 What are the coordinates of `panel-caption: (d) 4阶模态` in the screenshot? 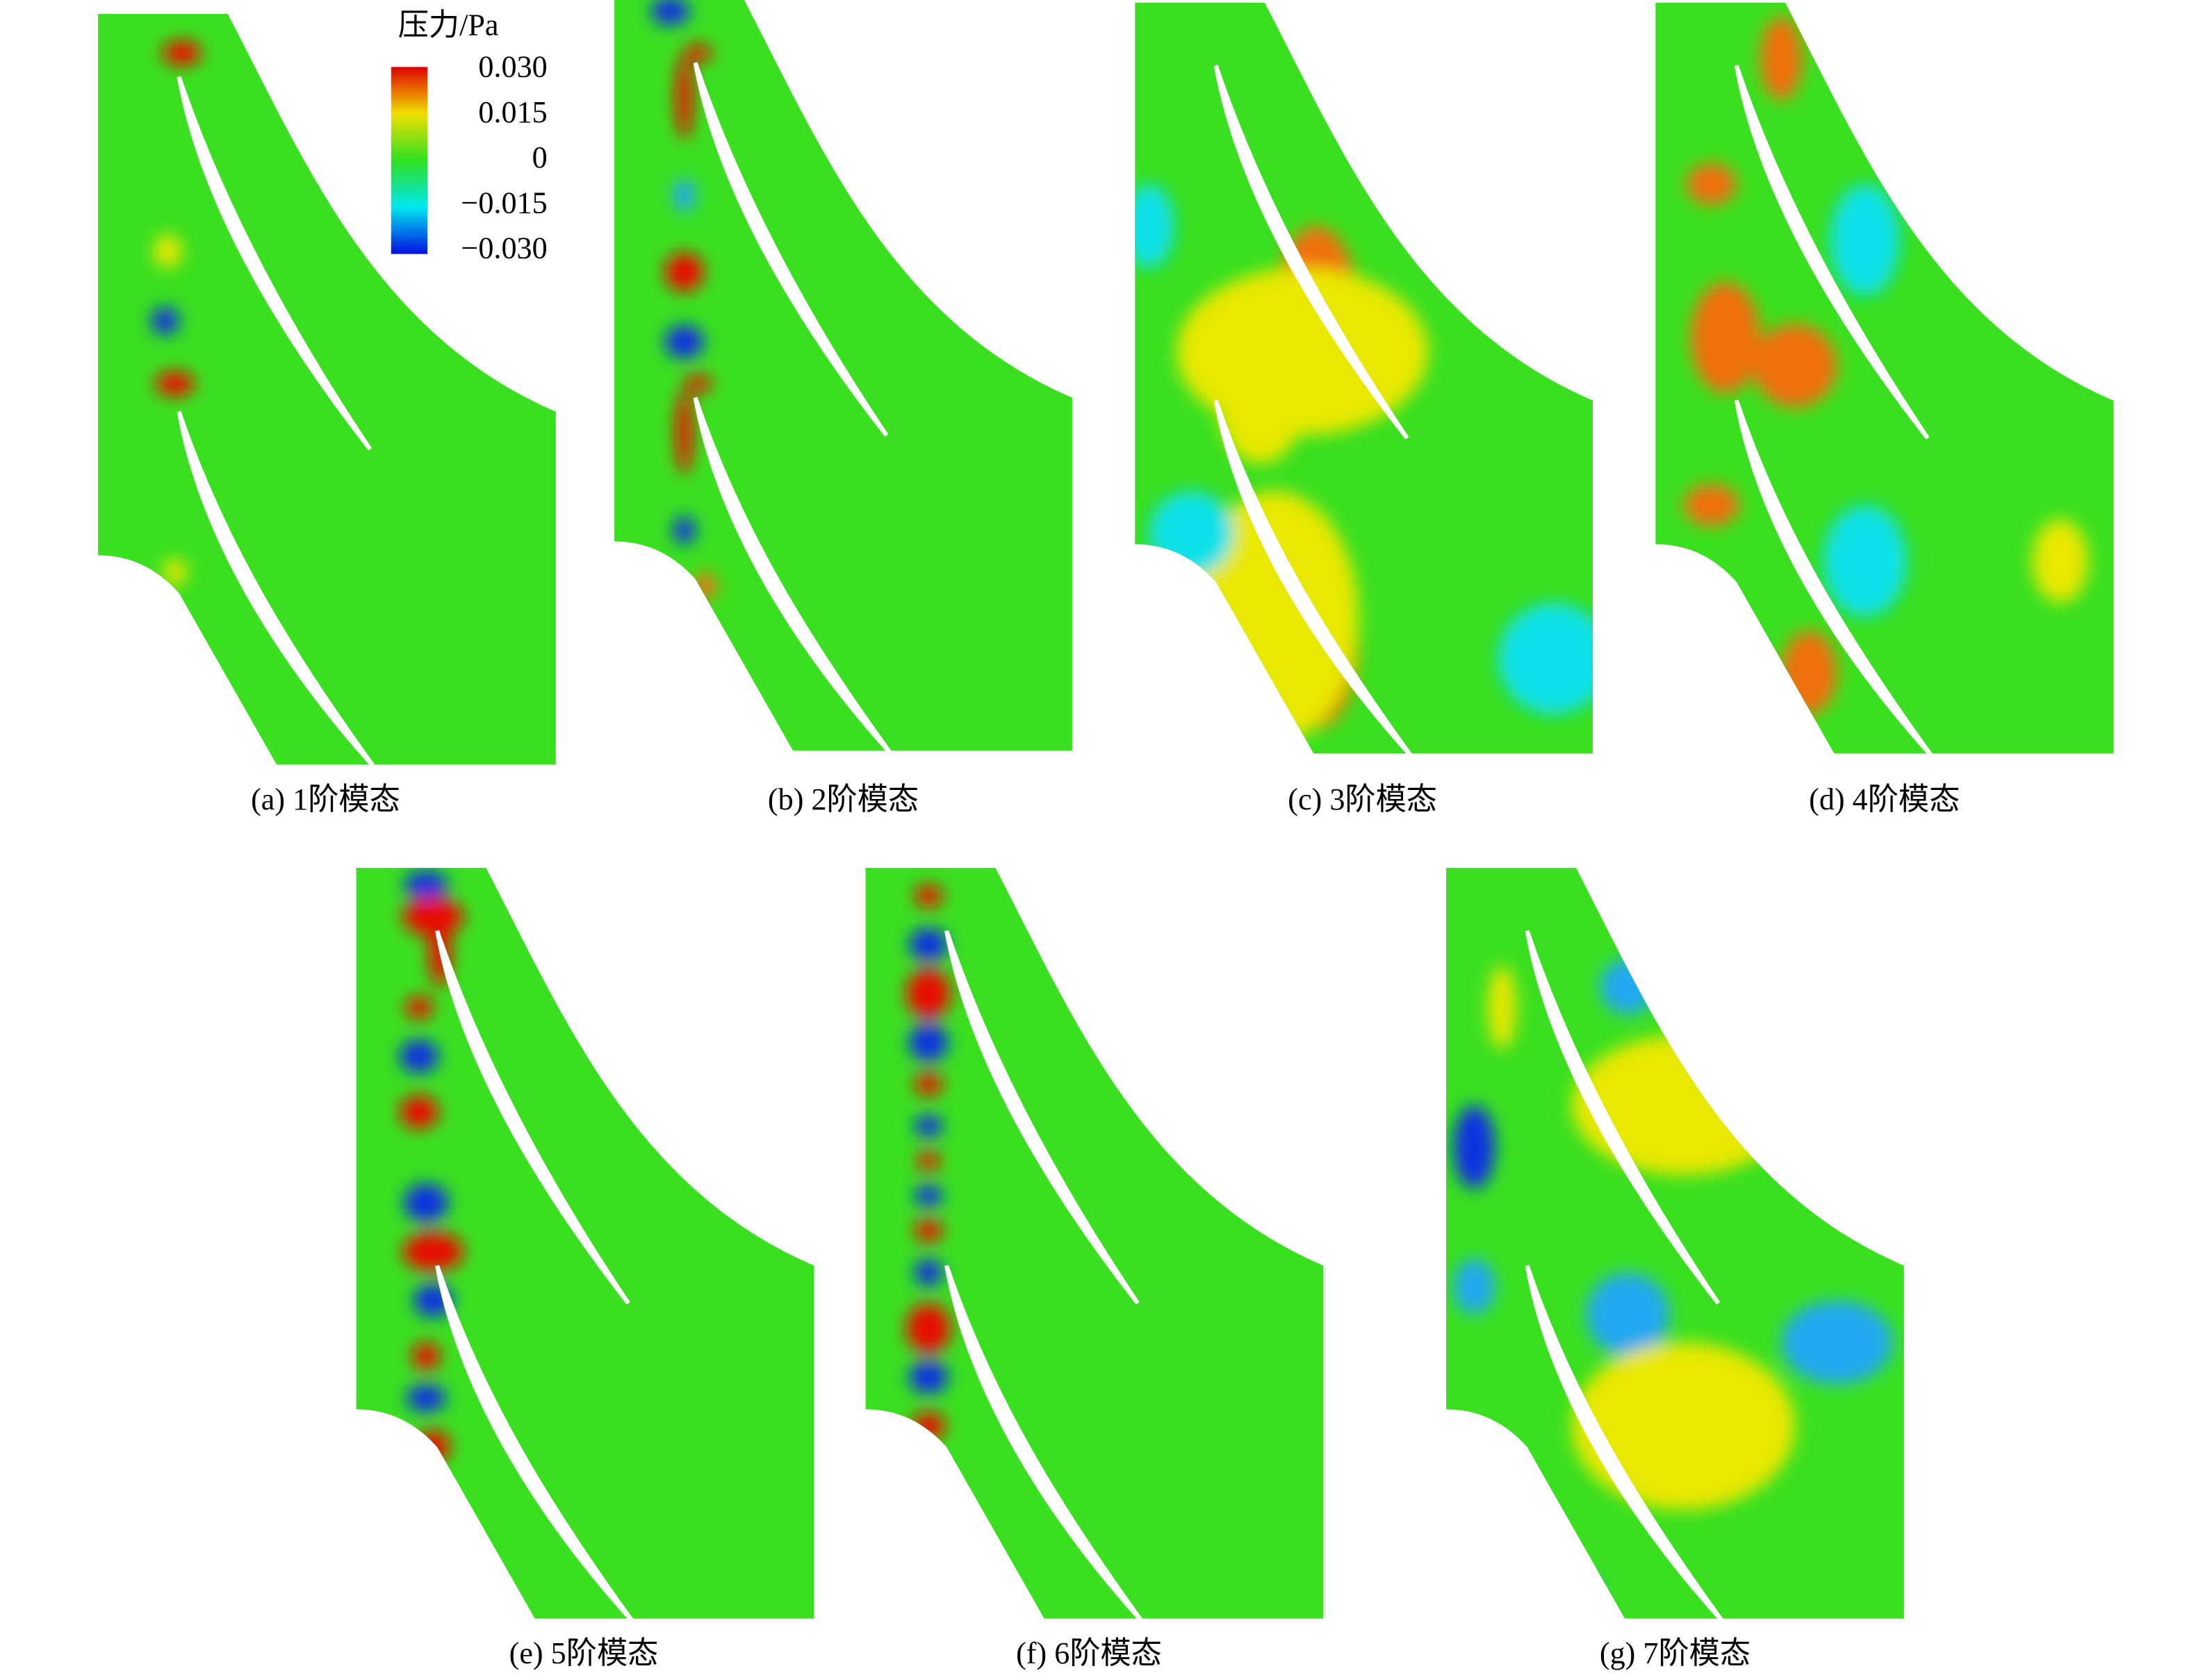 It's located at (1884, 799).